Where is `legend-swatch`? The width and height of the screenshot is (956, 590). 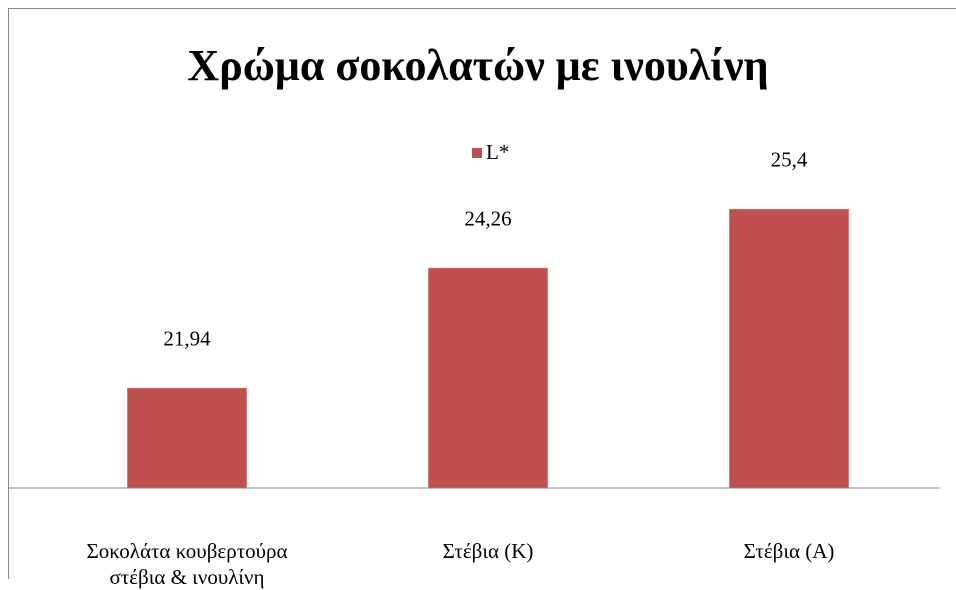
legend-swatch is located at coordinates (477, 153).